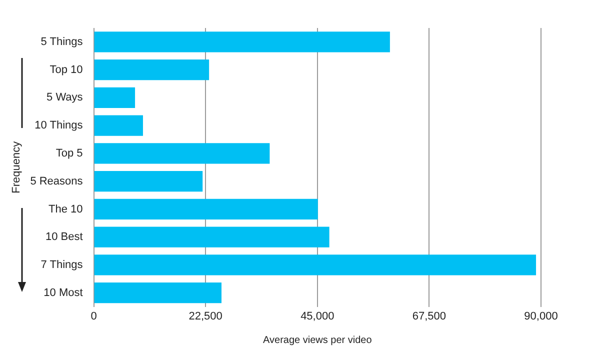  Describe the element at coordinates (541, 316) in the screenshot. I see `x-tick-label: 90,000` at that location.